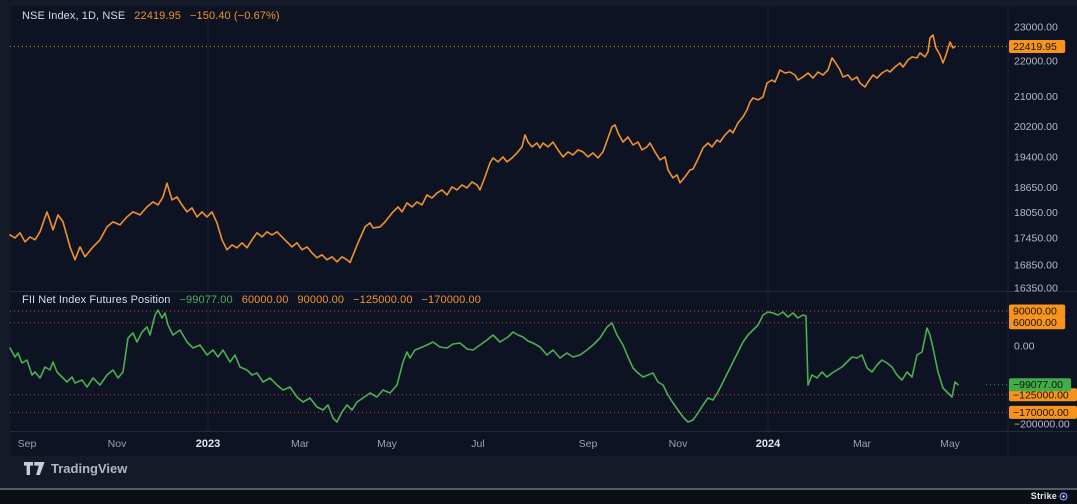  What do you see at coordinates (1036, 127) in the screenshot?
I see `price-axis-tick: 20200.00` at bounding box center [1036, 127].